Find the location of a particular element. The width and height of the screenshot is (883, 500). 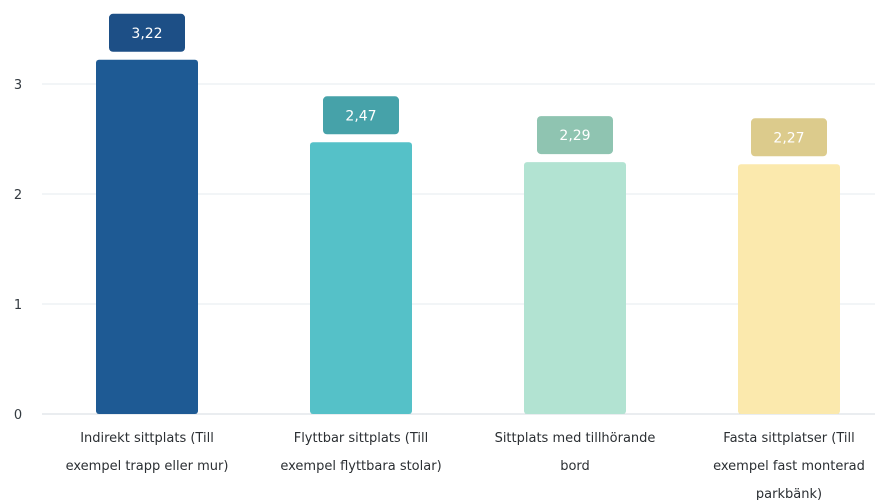

category-label-1-line-1: Indirekt sittplats (Till is located at coordinates (147, 438).